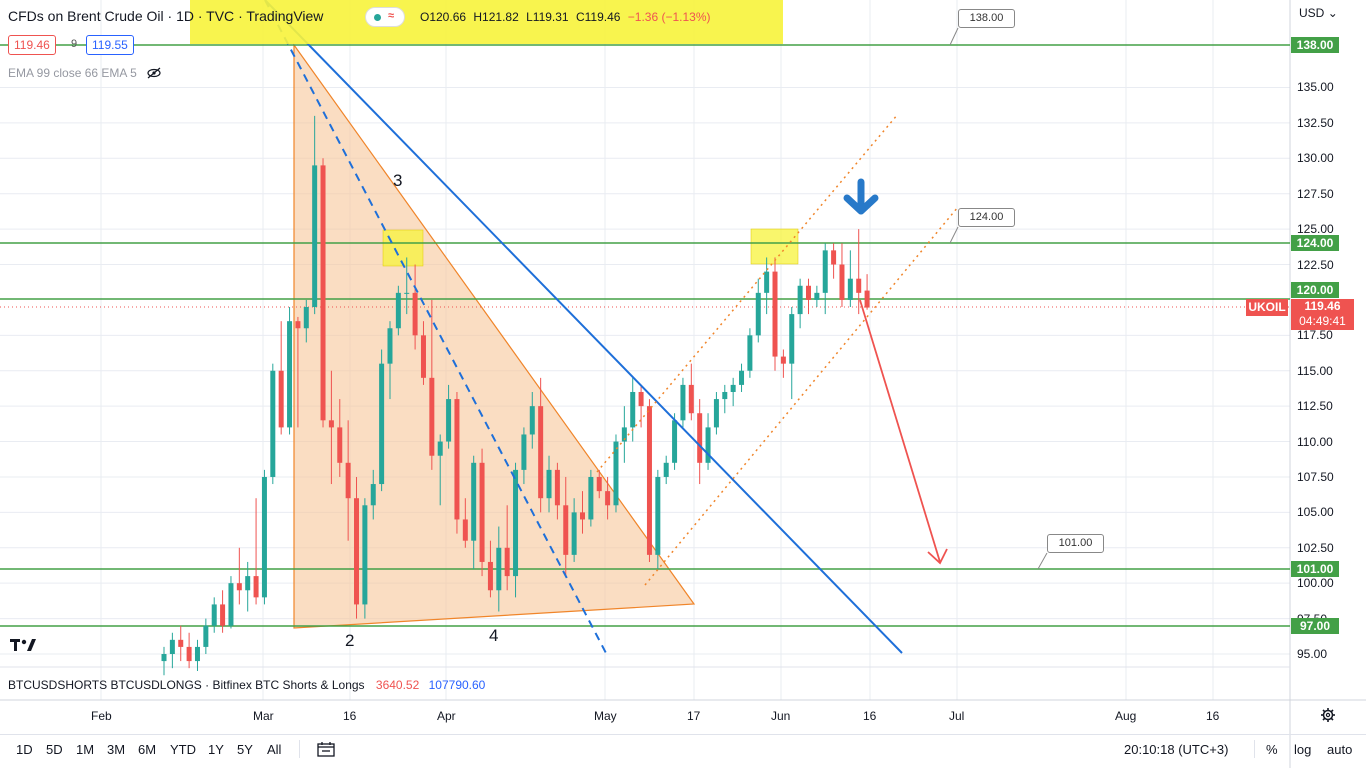 The width and height of the screenshot is (1366, 768). Describe the element at coordinates (1315, 193) in the screenshot. I see `price-axis-label: 127.50` at that location.